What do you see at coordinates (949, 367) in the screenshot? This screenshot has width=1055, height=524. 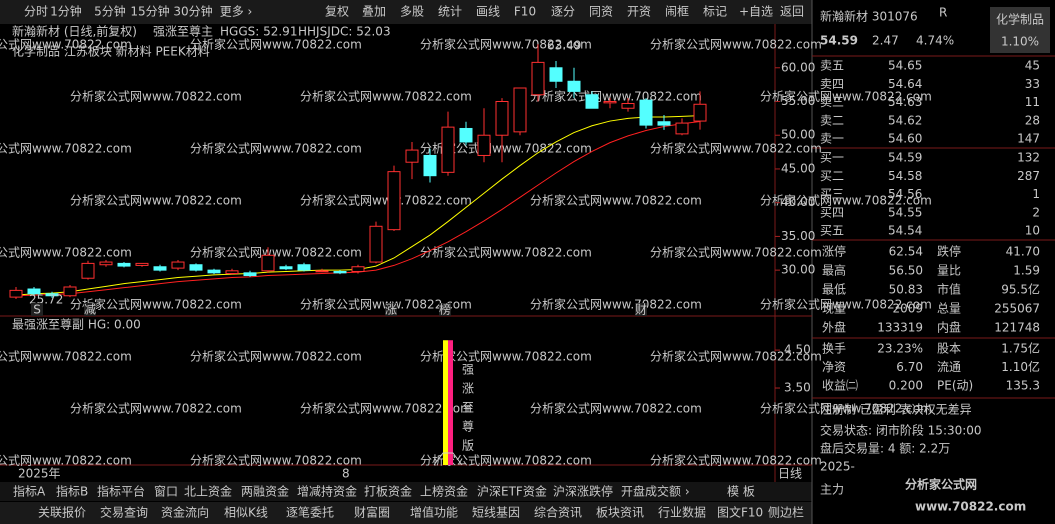 I see `stat-label: 流通` at bounding box center [949, 367].